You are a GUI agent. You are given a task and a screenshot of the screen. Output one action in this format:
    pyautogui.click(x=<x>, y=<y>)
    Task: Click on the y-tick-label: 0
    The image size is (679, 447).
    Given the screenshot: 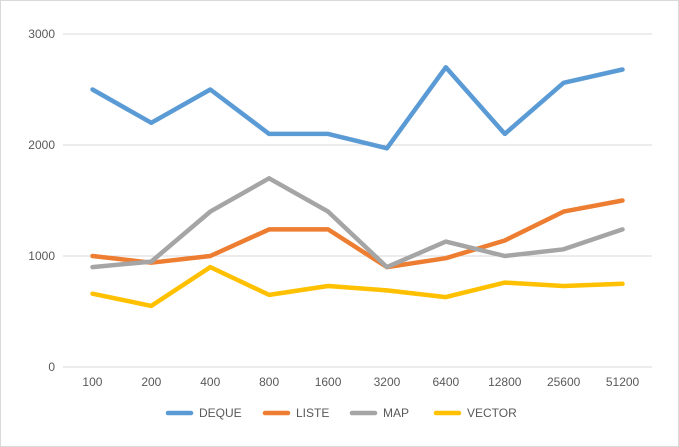 What is the action you would take?
    pyautogui.click(x=51, y=367)
    